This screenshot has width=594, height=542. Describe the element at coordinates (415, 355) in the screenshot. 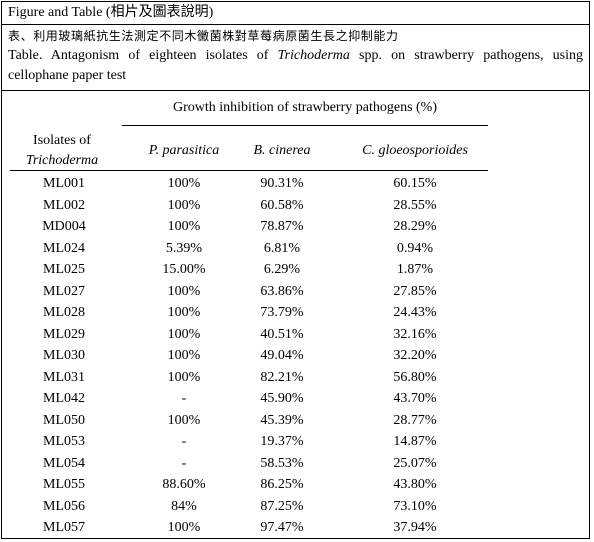

I see `c-gloeosporioides-cell: 32.20%` at that location.